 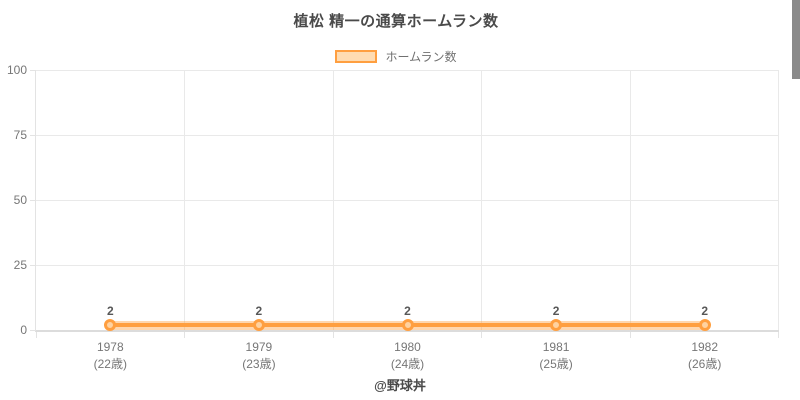 What do you see at coordinates (396, 21) in the screenshot?
I see `chart-title: 植松 精一の通算ホームラン数` at bounding box center [396, 21].